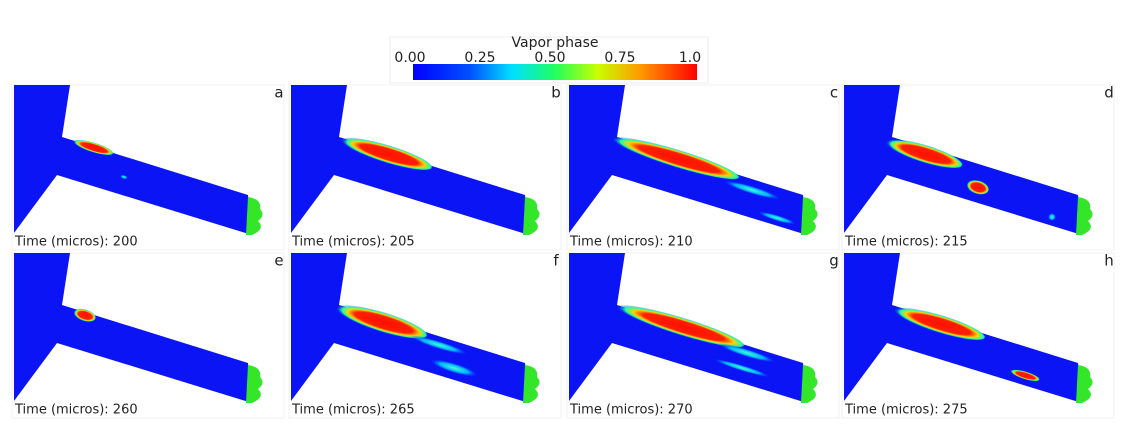 Image resolution: width=1139 pixels, height=448 pixels. Describe the element at coordinates (690, 58) in the screenshot. I see `colorbar-tick-label: 1.0` at that location.